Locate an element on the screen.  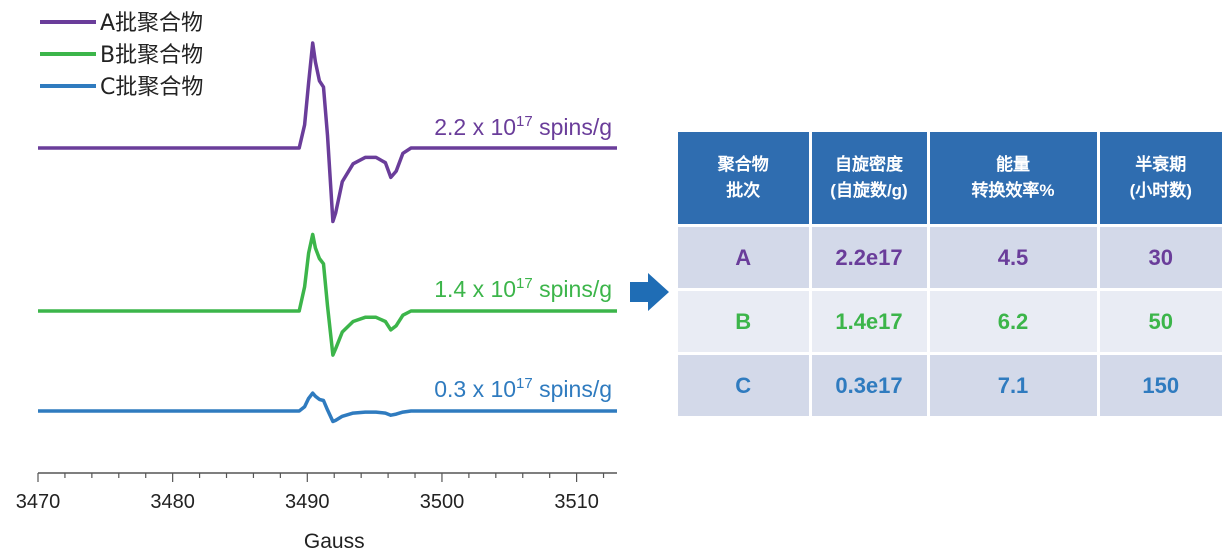
x-tick-label: 3470 is located at coordinates (38, 502).